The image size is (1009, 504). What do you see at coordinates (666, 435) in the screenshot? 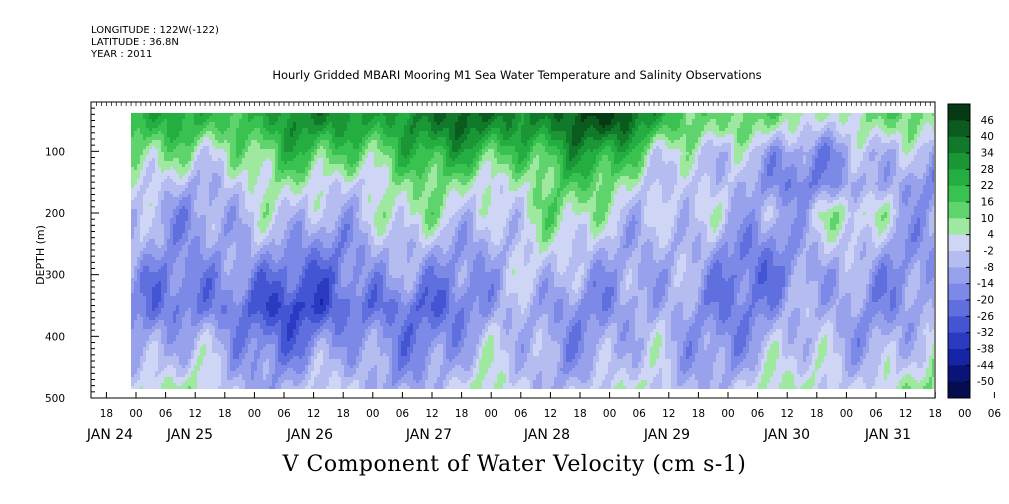
I see `x-date-label: JAN 29` at bounding box center [666, 435].